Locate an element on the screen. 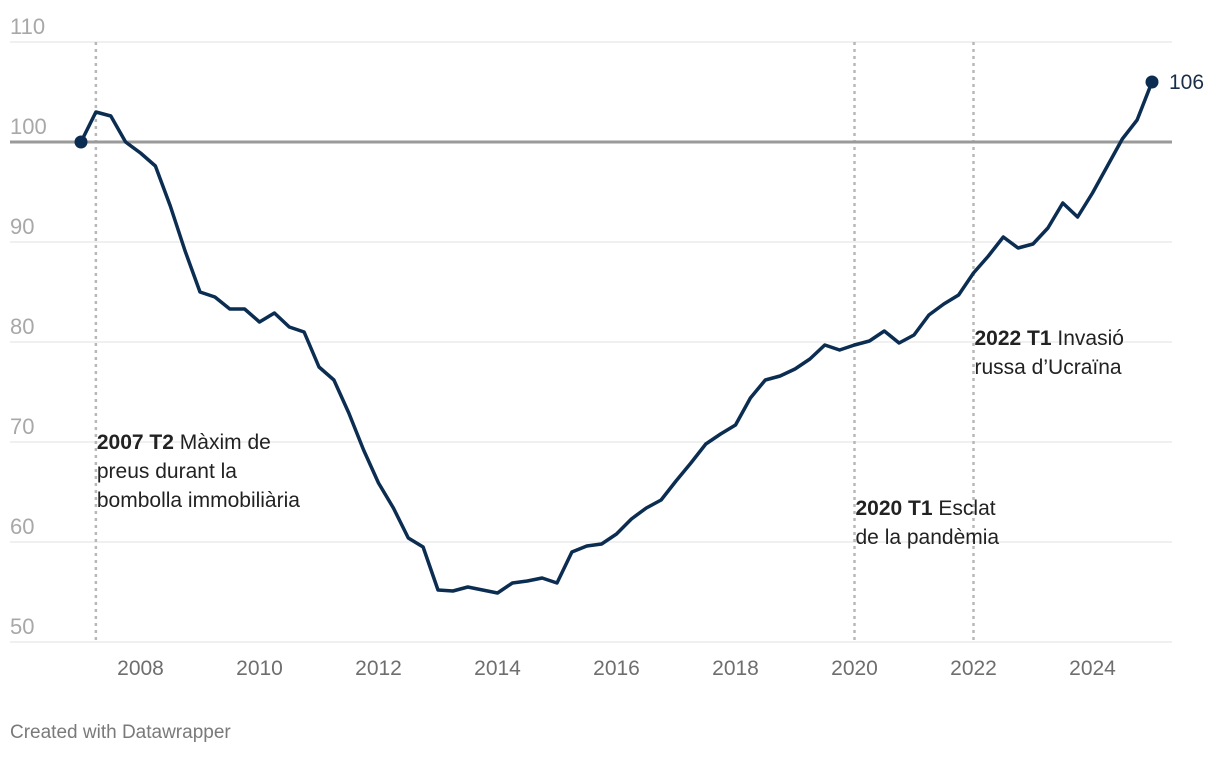 This screenshot has width=1220, height=758. annotation-1-line-2: preus durant la is located at coordinates (167, 471).